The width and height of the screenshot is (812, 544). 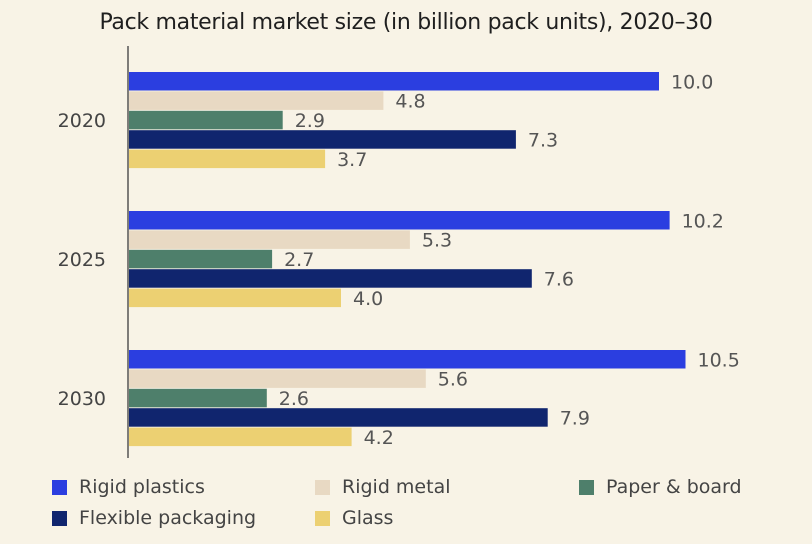 What do you see at coordinates (227, 159) in the screenshot?
I see `bar-glass-2020` at bounding box center [227, 159].